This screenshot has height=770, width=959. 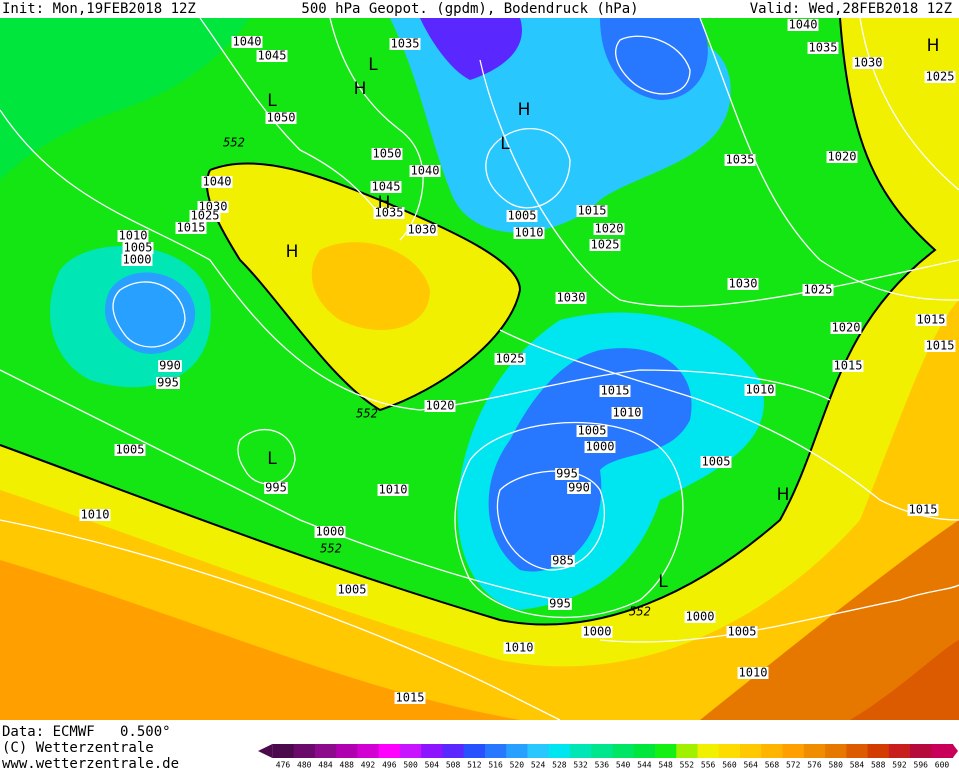 What do you see at coordinates (560, 604) in the screenshot?
I see `isobar-label: 995` at bounding box center [560, 604].